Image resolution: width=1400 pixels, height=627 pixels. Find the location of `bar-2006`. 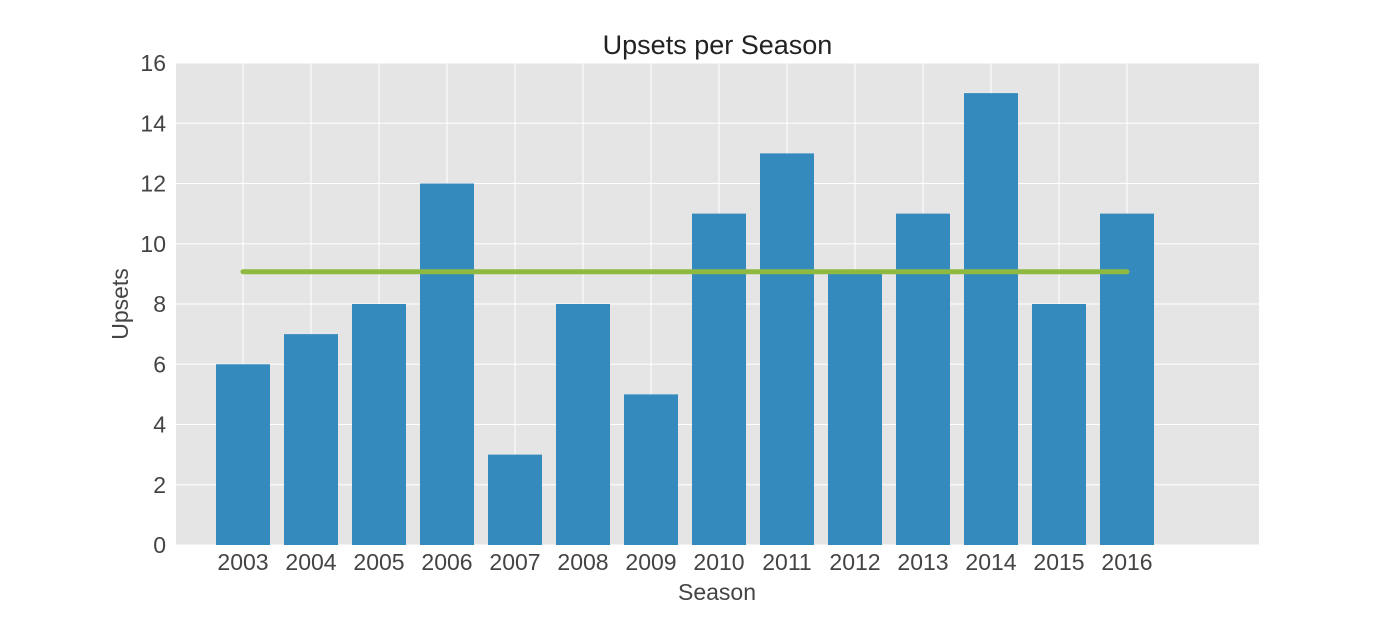

bar-2006 is located at coordinates (447, 364).